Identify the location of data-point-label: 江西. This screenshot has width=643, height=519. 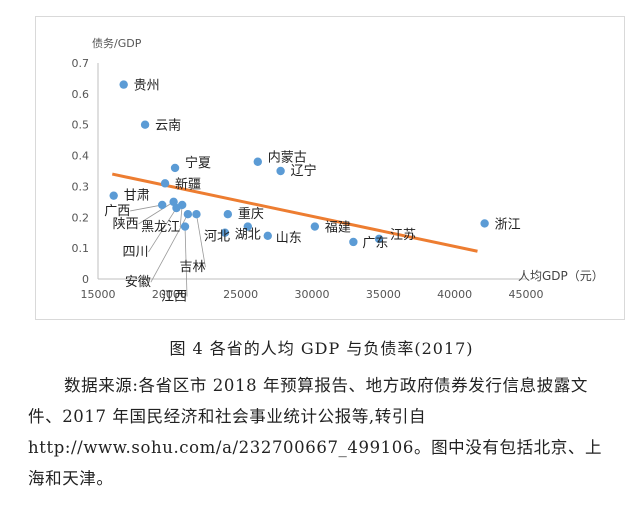
(174, 297).